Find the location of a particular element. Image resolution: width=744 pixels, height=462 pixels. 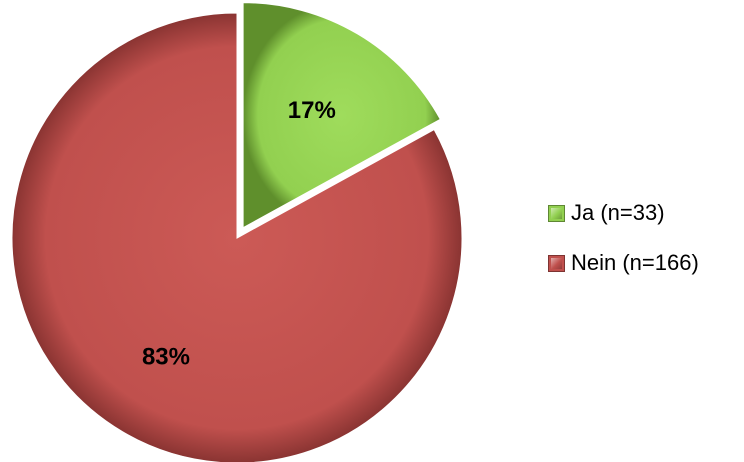

legend-label-ja: Ja (n=33) is located at coordinates (618, 212).